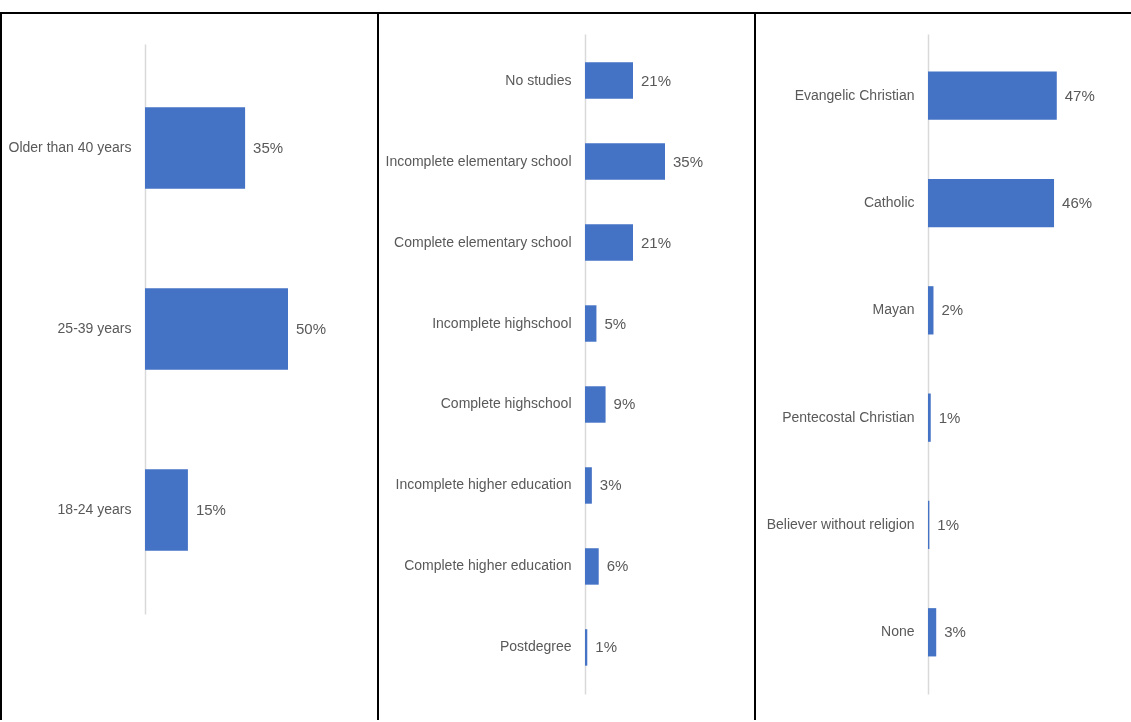 This screenshot has width=1131, height=722. I want to click on y-tick-label: Mayan, so click(893, 309).